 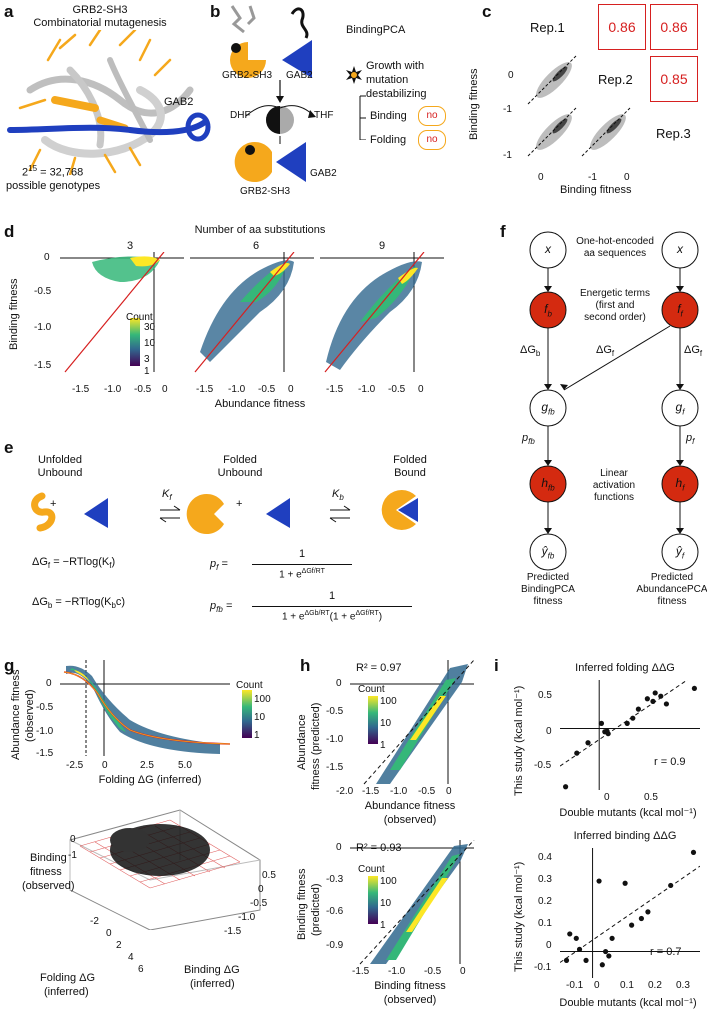 What do you see at coordinates (30, 715) in the screenshot?
I see `g-ylabel-2: (observed)` at bounding box center [30, 715].